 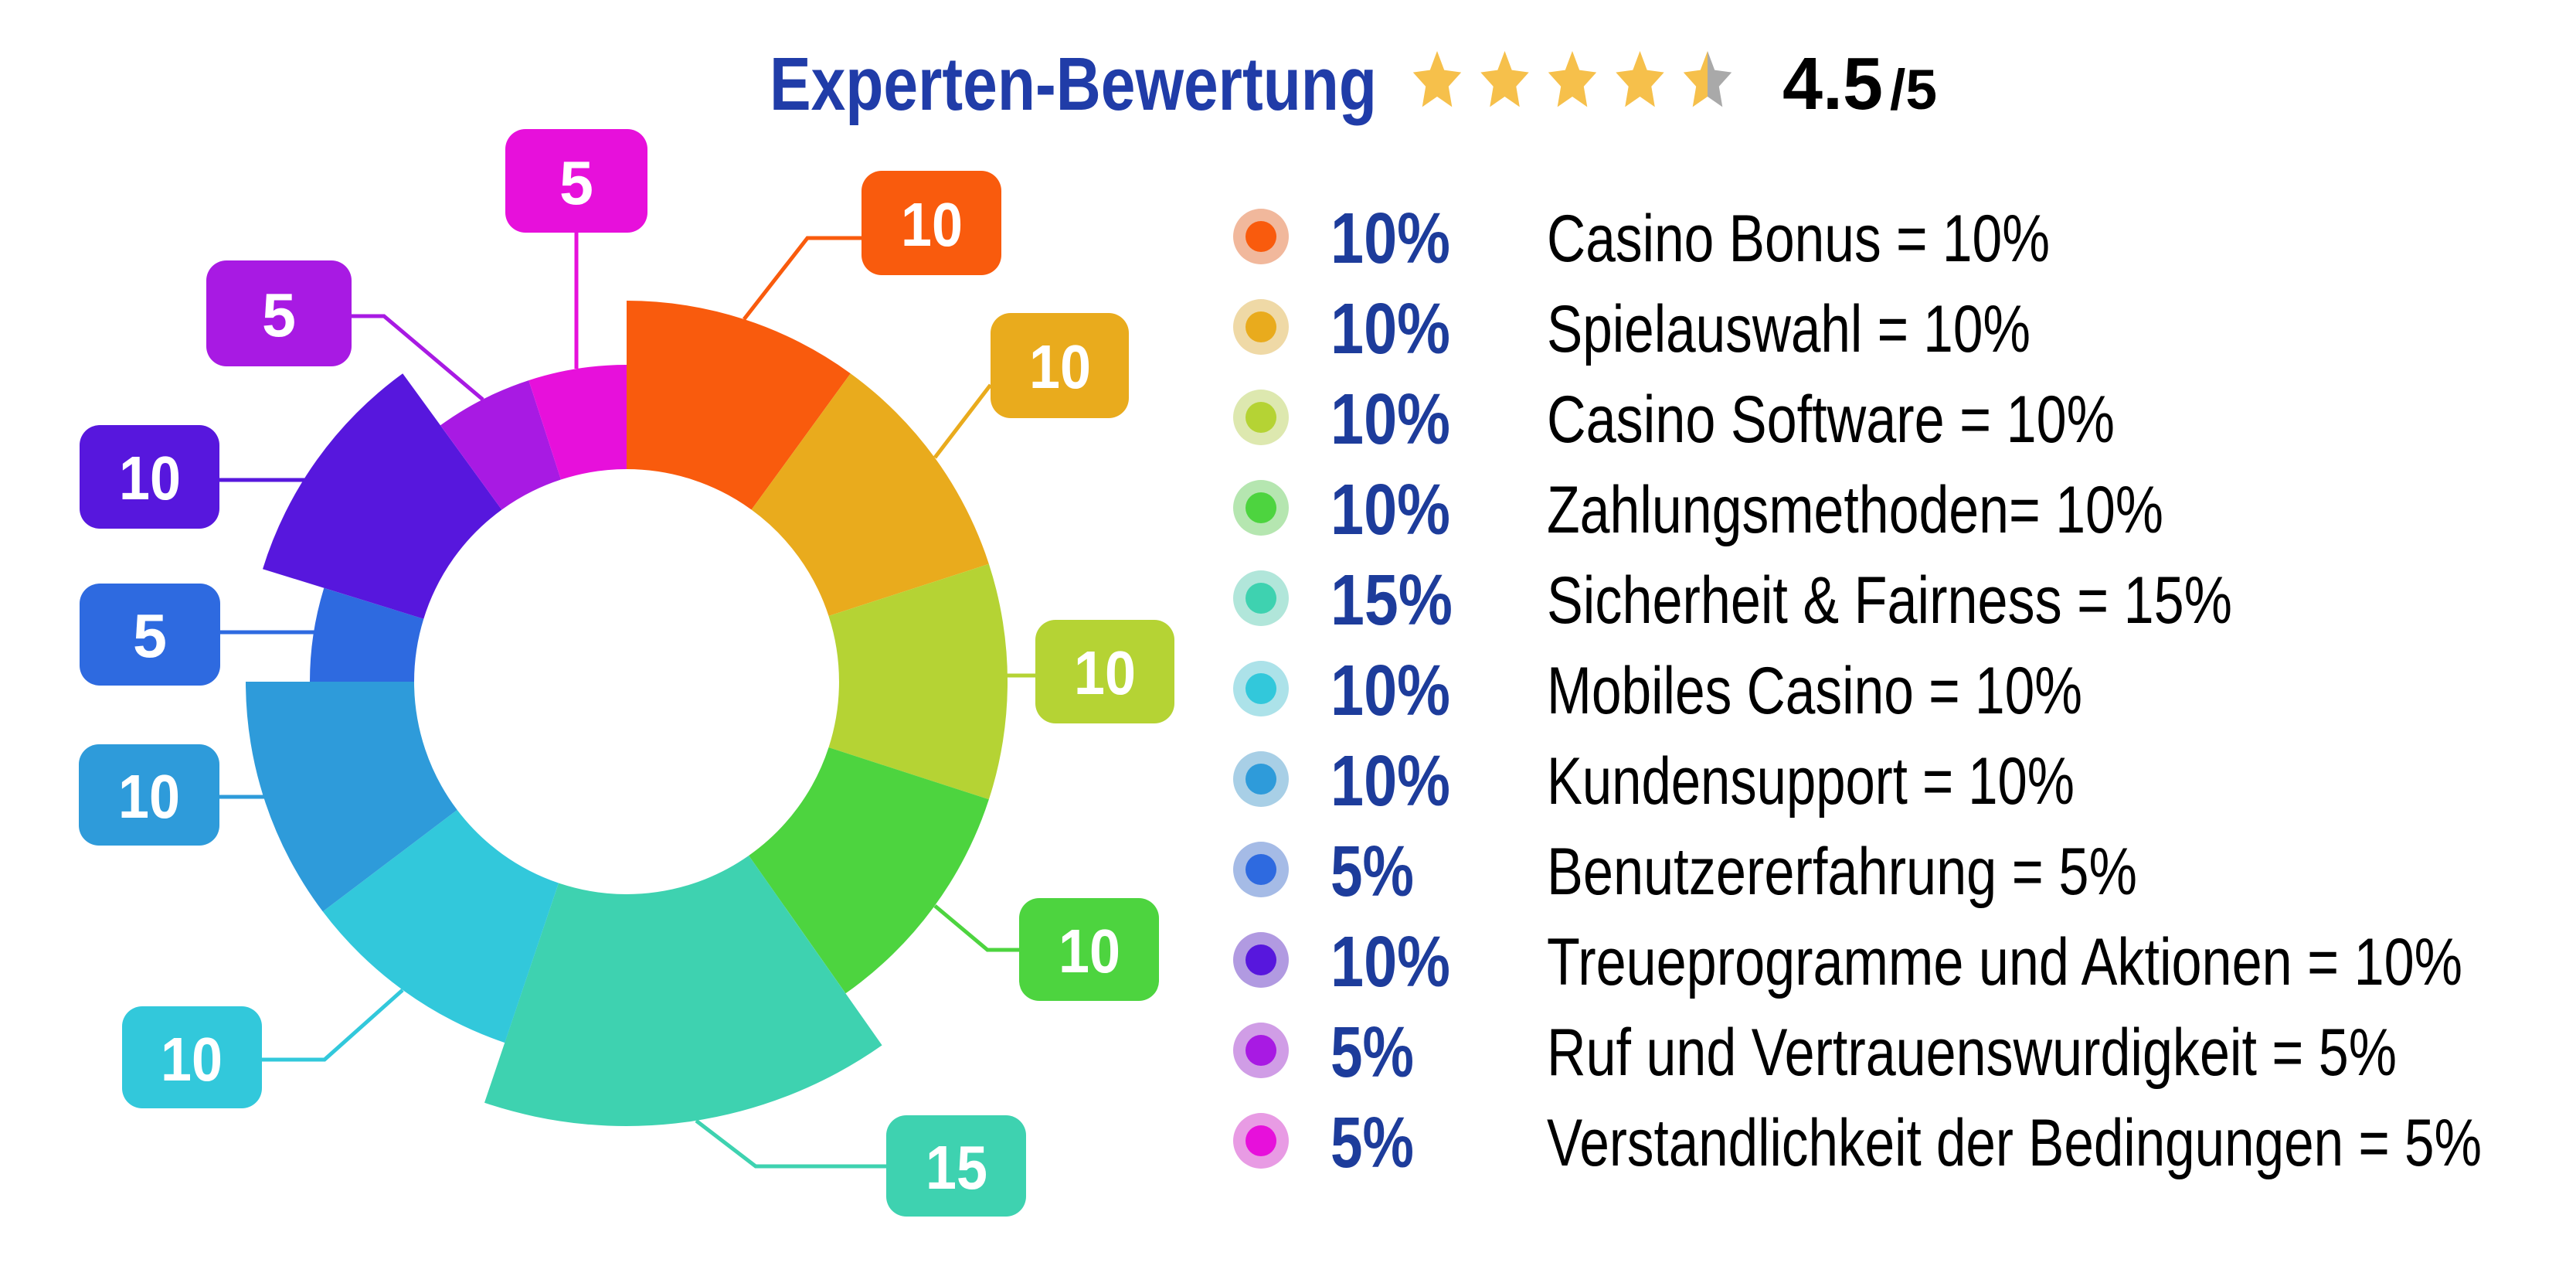 I want to click on svg-text: 4.5, so click(x=1832, y=84).